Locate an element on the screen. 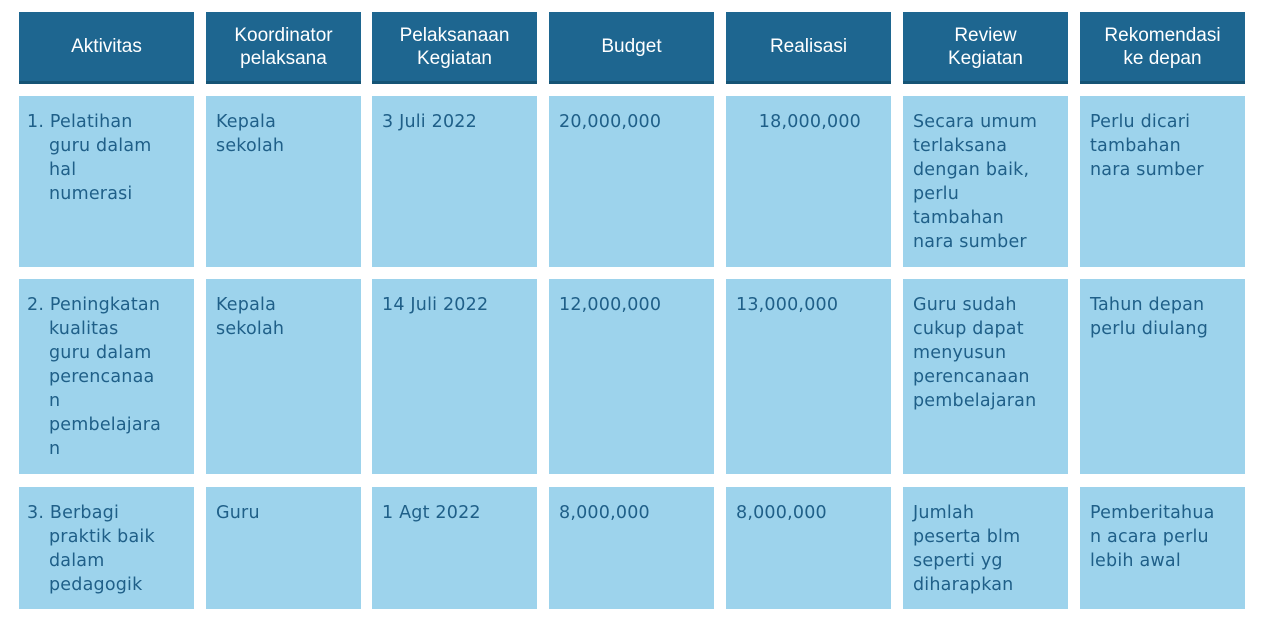 This screenshot has height=617, width=1261. row3-rekomendasi: Pemberitahua n acara perlu lebih awal is located at coordinates (1162, 548).